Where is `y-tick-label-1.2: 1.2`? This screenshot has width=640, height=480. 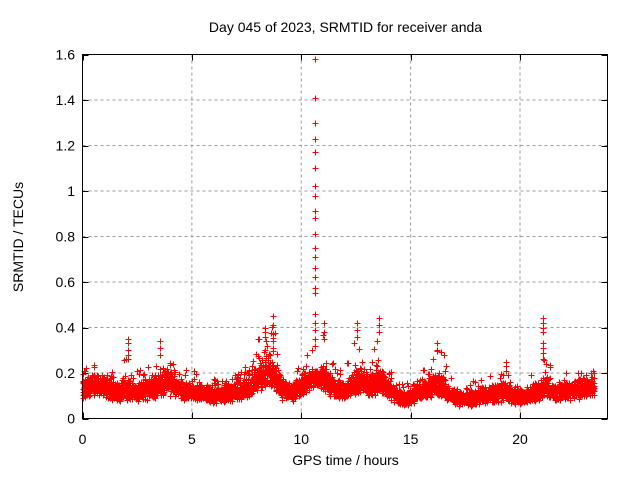
y-tick-label-1.2: 1.2 is located at coordinates (66, 146).